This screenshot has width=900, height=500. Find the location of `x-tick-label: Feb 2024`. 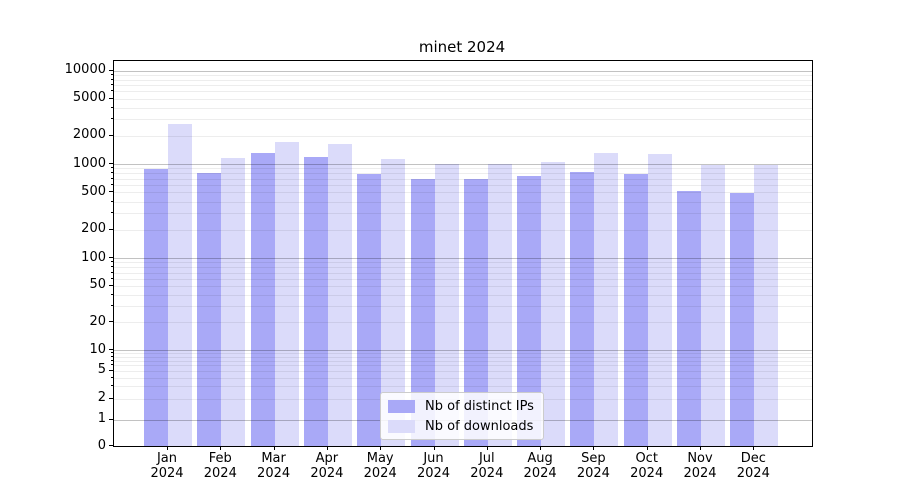

x-tick-label: Feb 2024 is located at coordinates (220, 466).